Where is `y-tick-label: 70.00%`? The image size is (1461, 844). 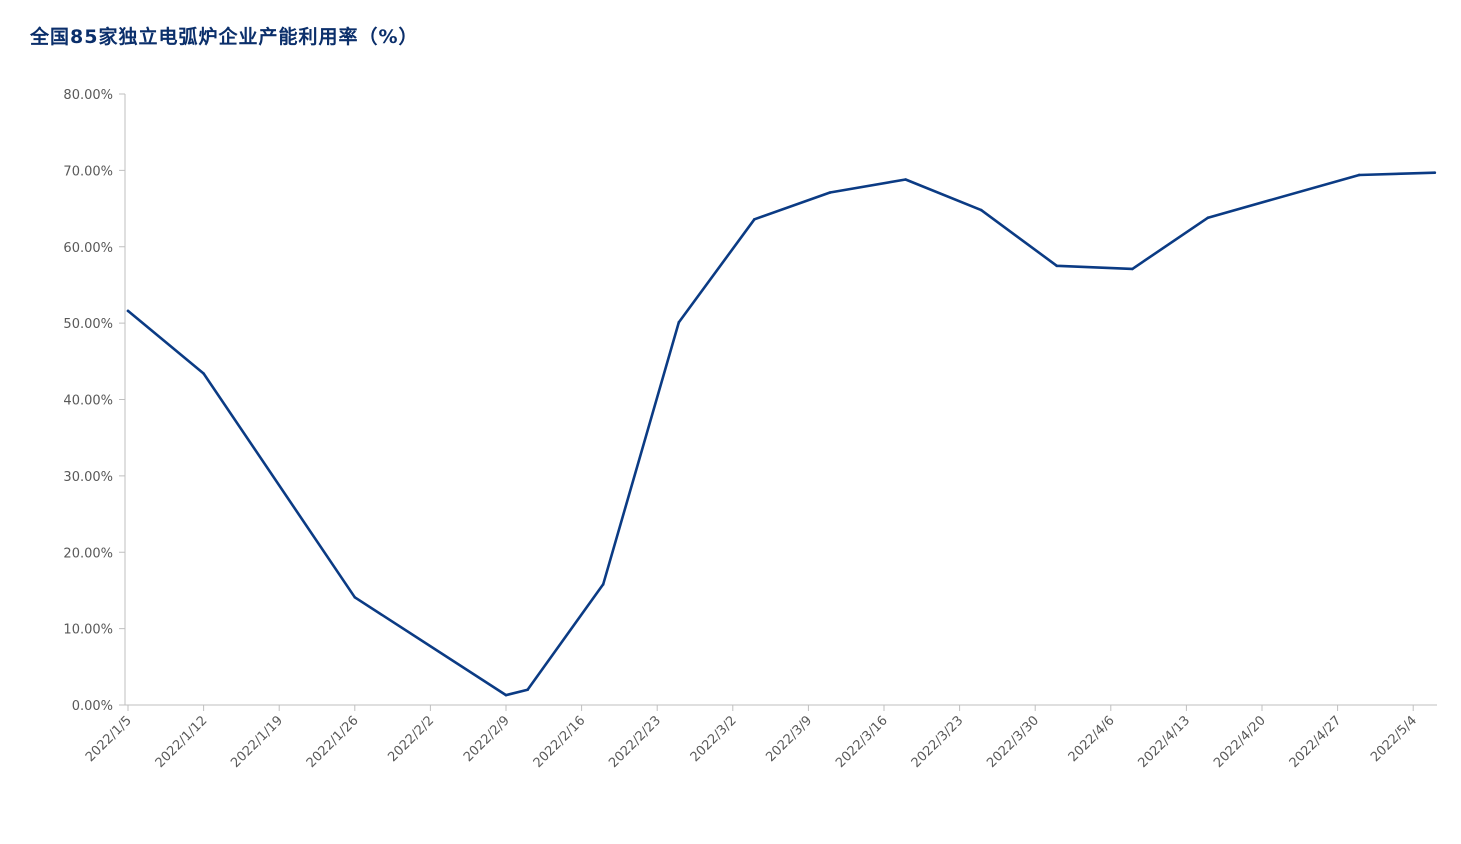
y-tick-label: 70.00% is located at coordinates (88, 171).